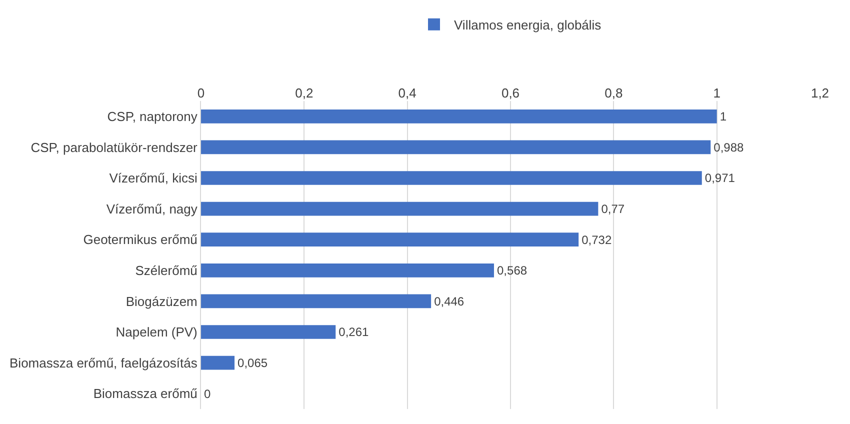  I want to click on y-tick-label: Biogázüzem, so click(162, 301).